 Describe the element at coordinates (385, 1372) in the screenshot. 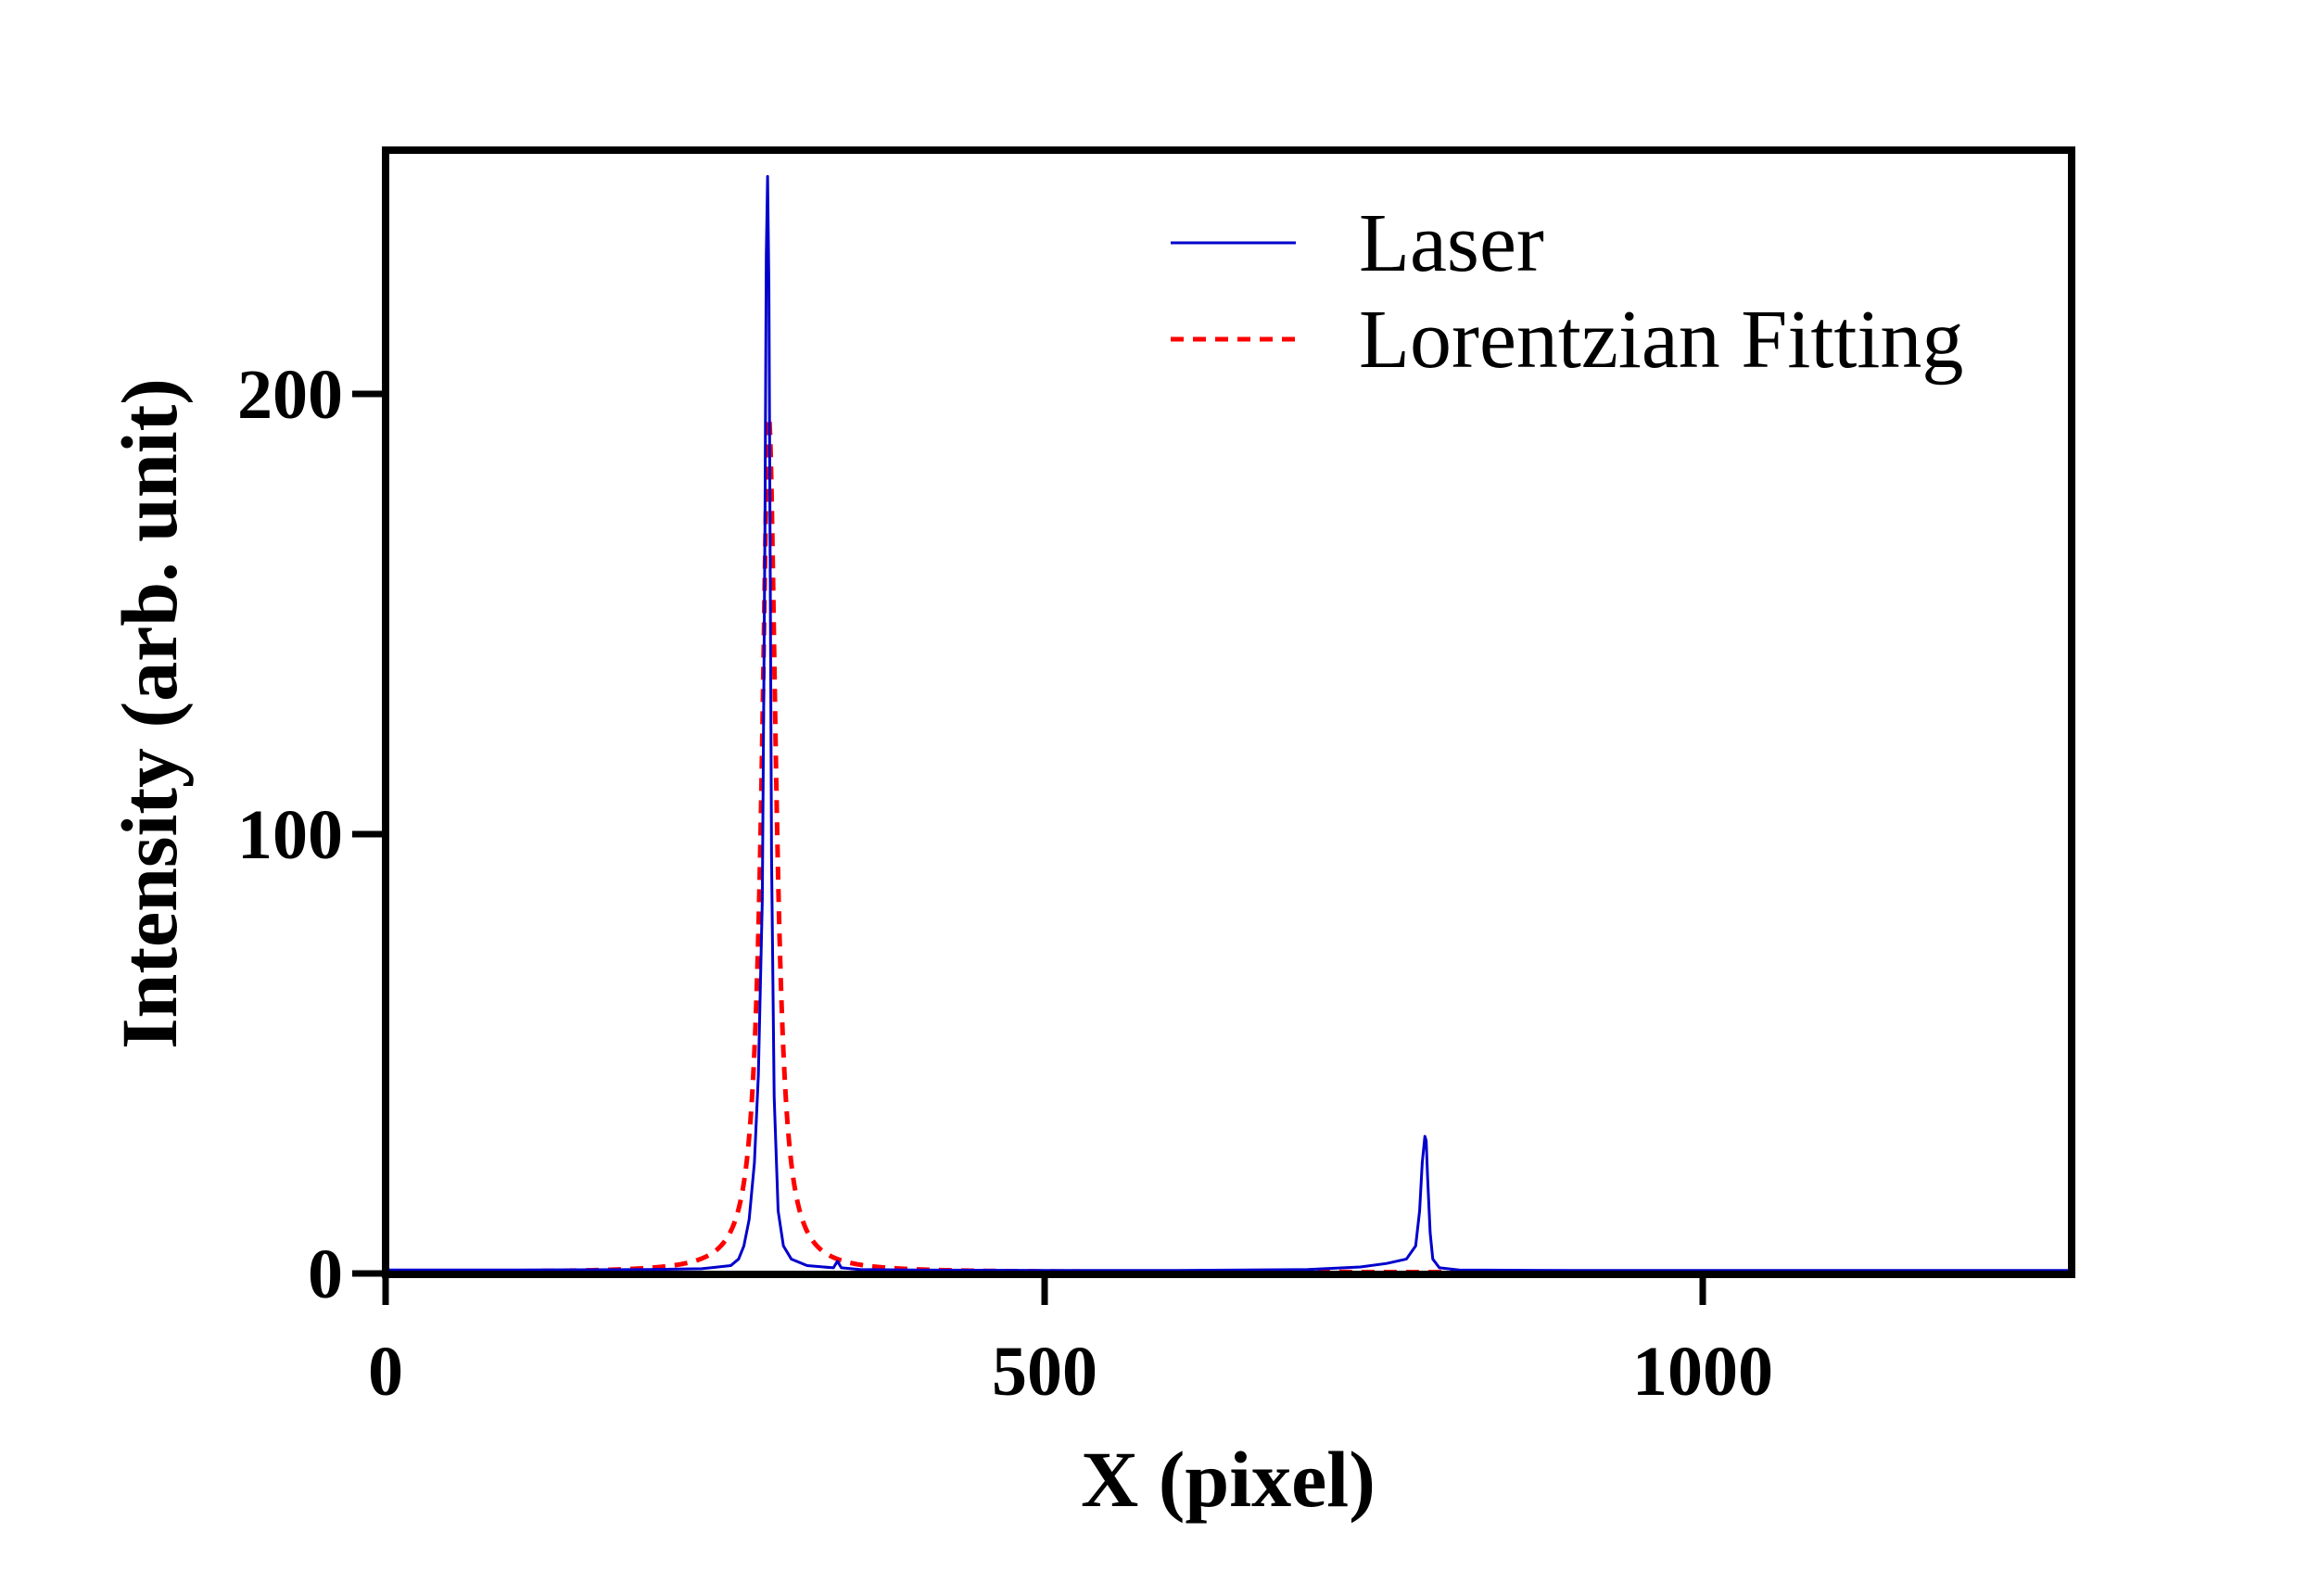

I see `x-tick-label-0: 0` at that location.